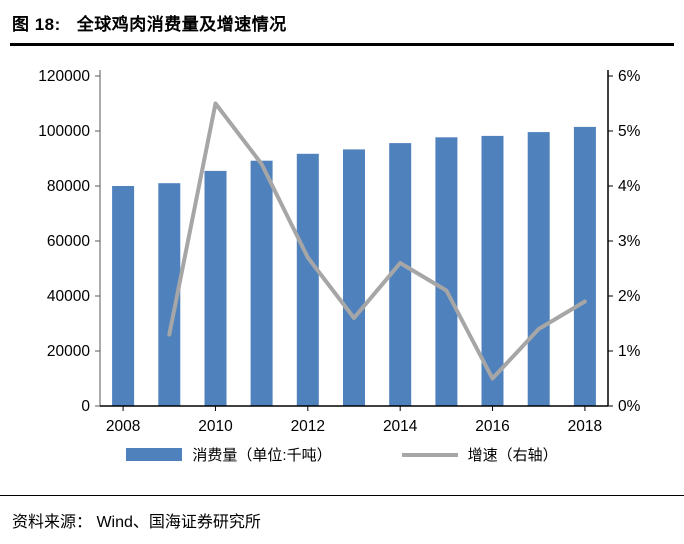 The image size is (684, 544). What do you see at coordinates (342, 513) in the screenshot?
I see `source-row: 资料来源： Wind、国海证券研究所` at bounding box center [342, 513].